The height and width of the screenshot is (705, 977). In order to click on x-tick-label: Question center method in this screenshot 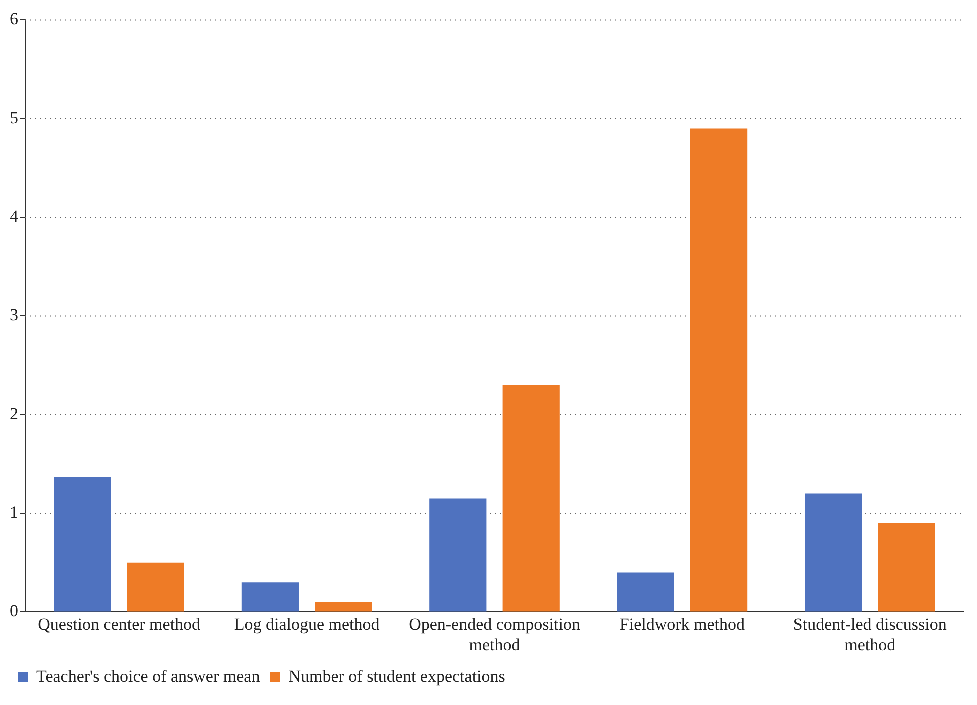, I will do `click(120, 624)`.